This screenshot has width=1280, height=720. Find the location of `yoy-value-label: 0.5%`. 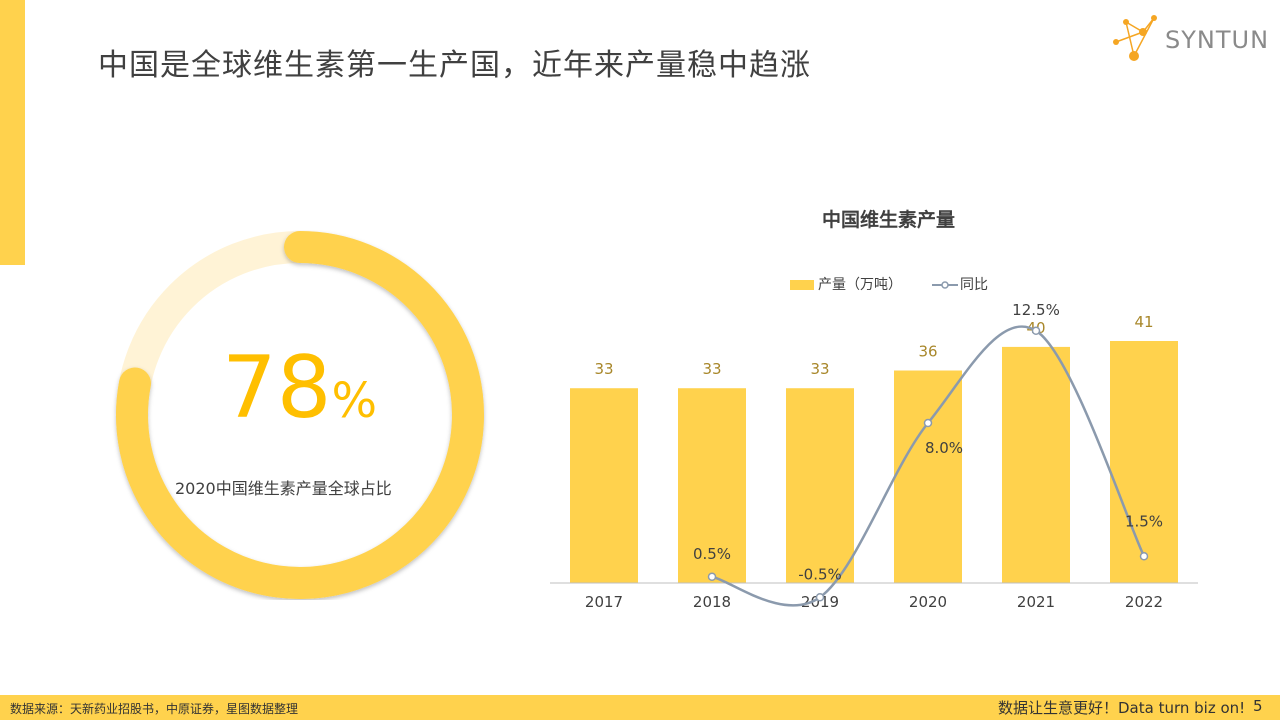

yoy-value-label: 0.5% is located at coordinates (712, 554).